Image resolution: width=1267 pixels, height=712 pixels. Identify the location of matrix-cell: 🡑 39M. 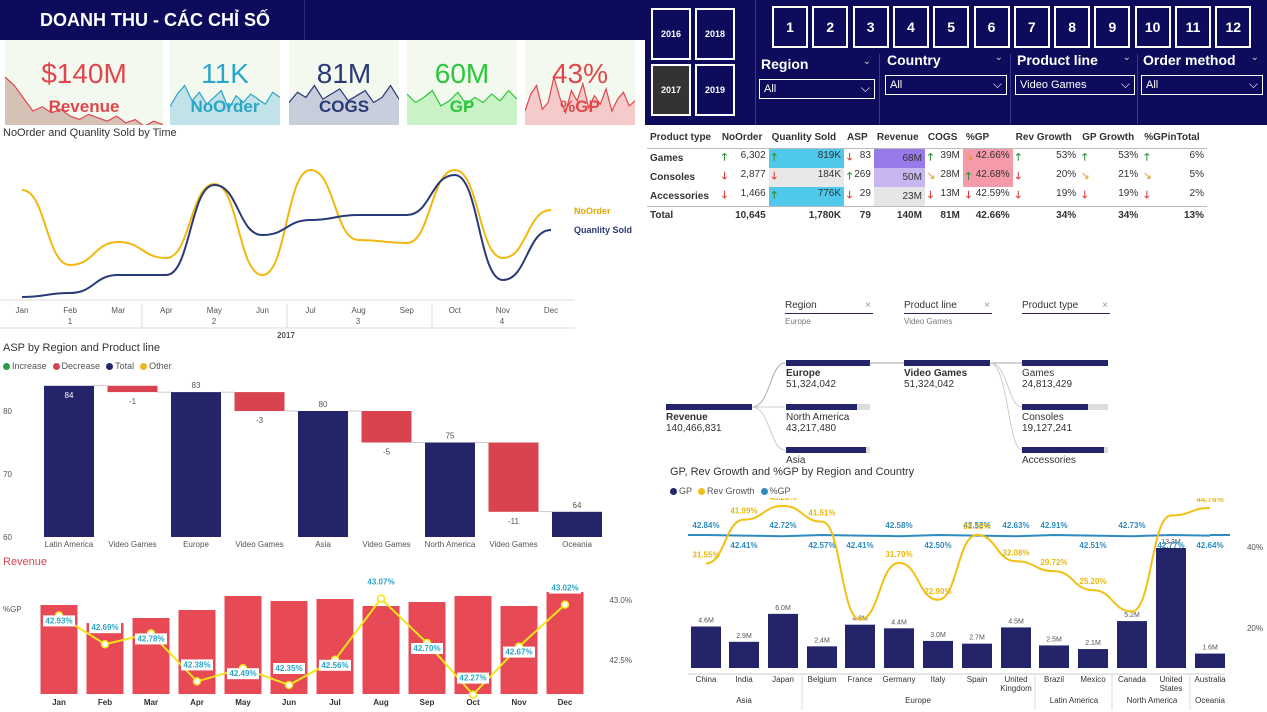
(944, 158).